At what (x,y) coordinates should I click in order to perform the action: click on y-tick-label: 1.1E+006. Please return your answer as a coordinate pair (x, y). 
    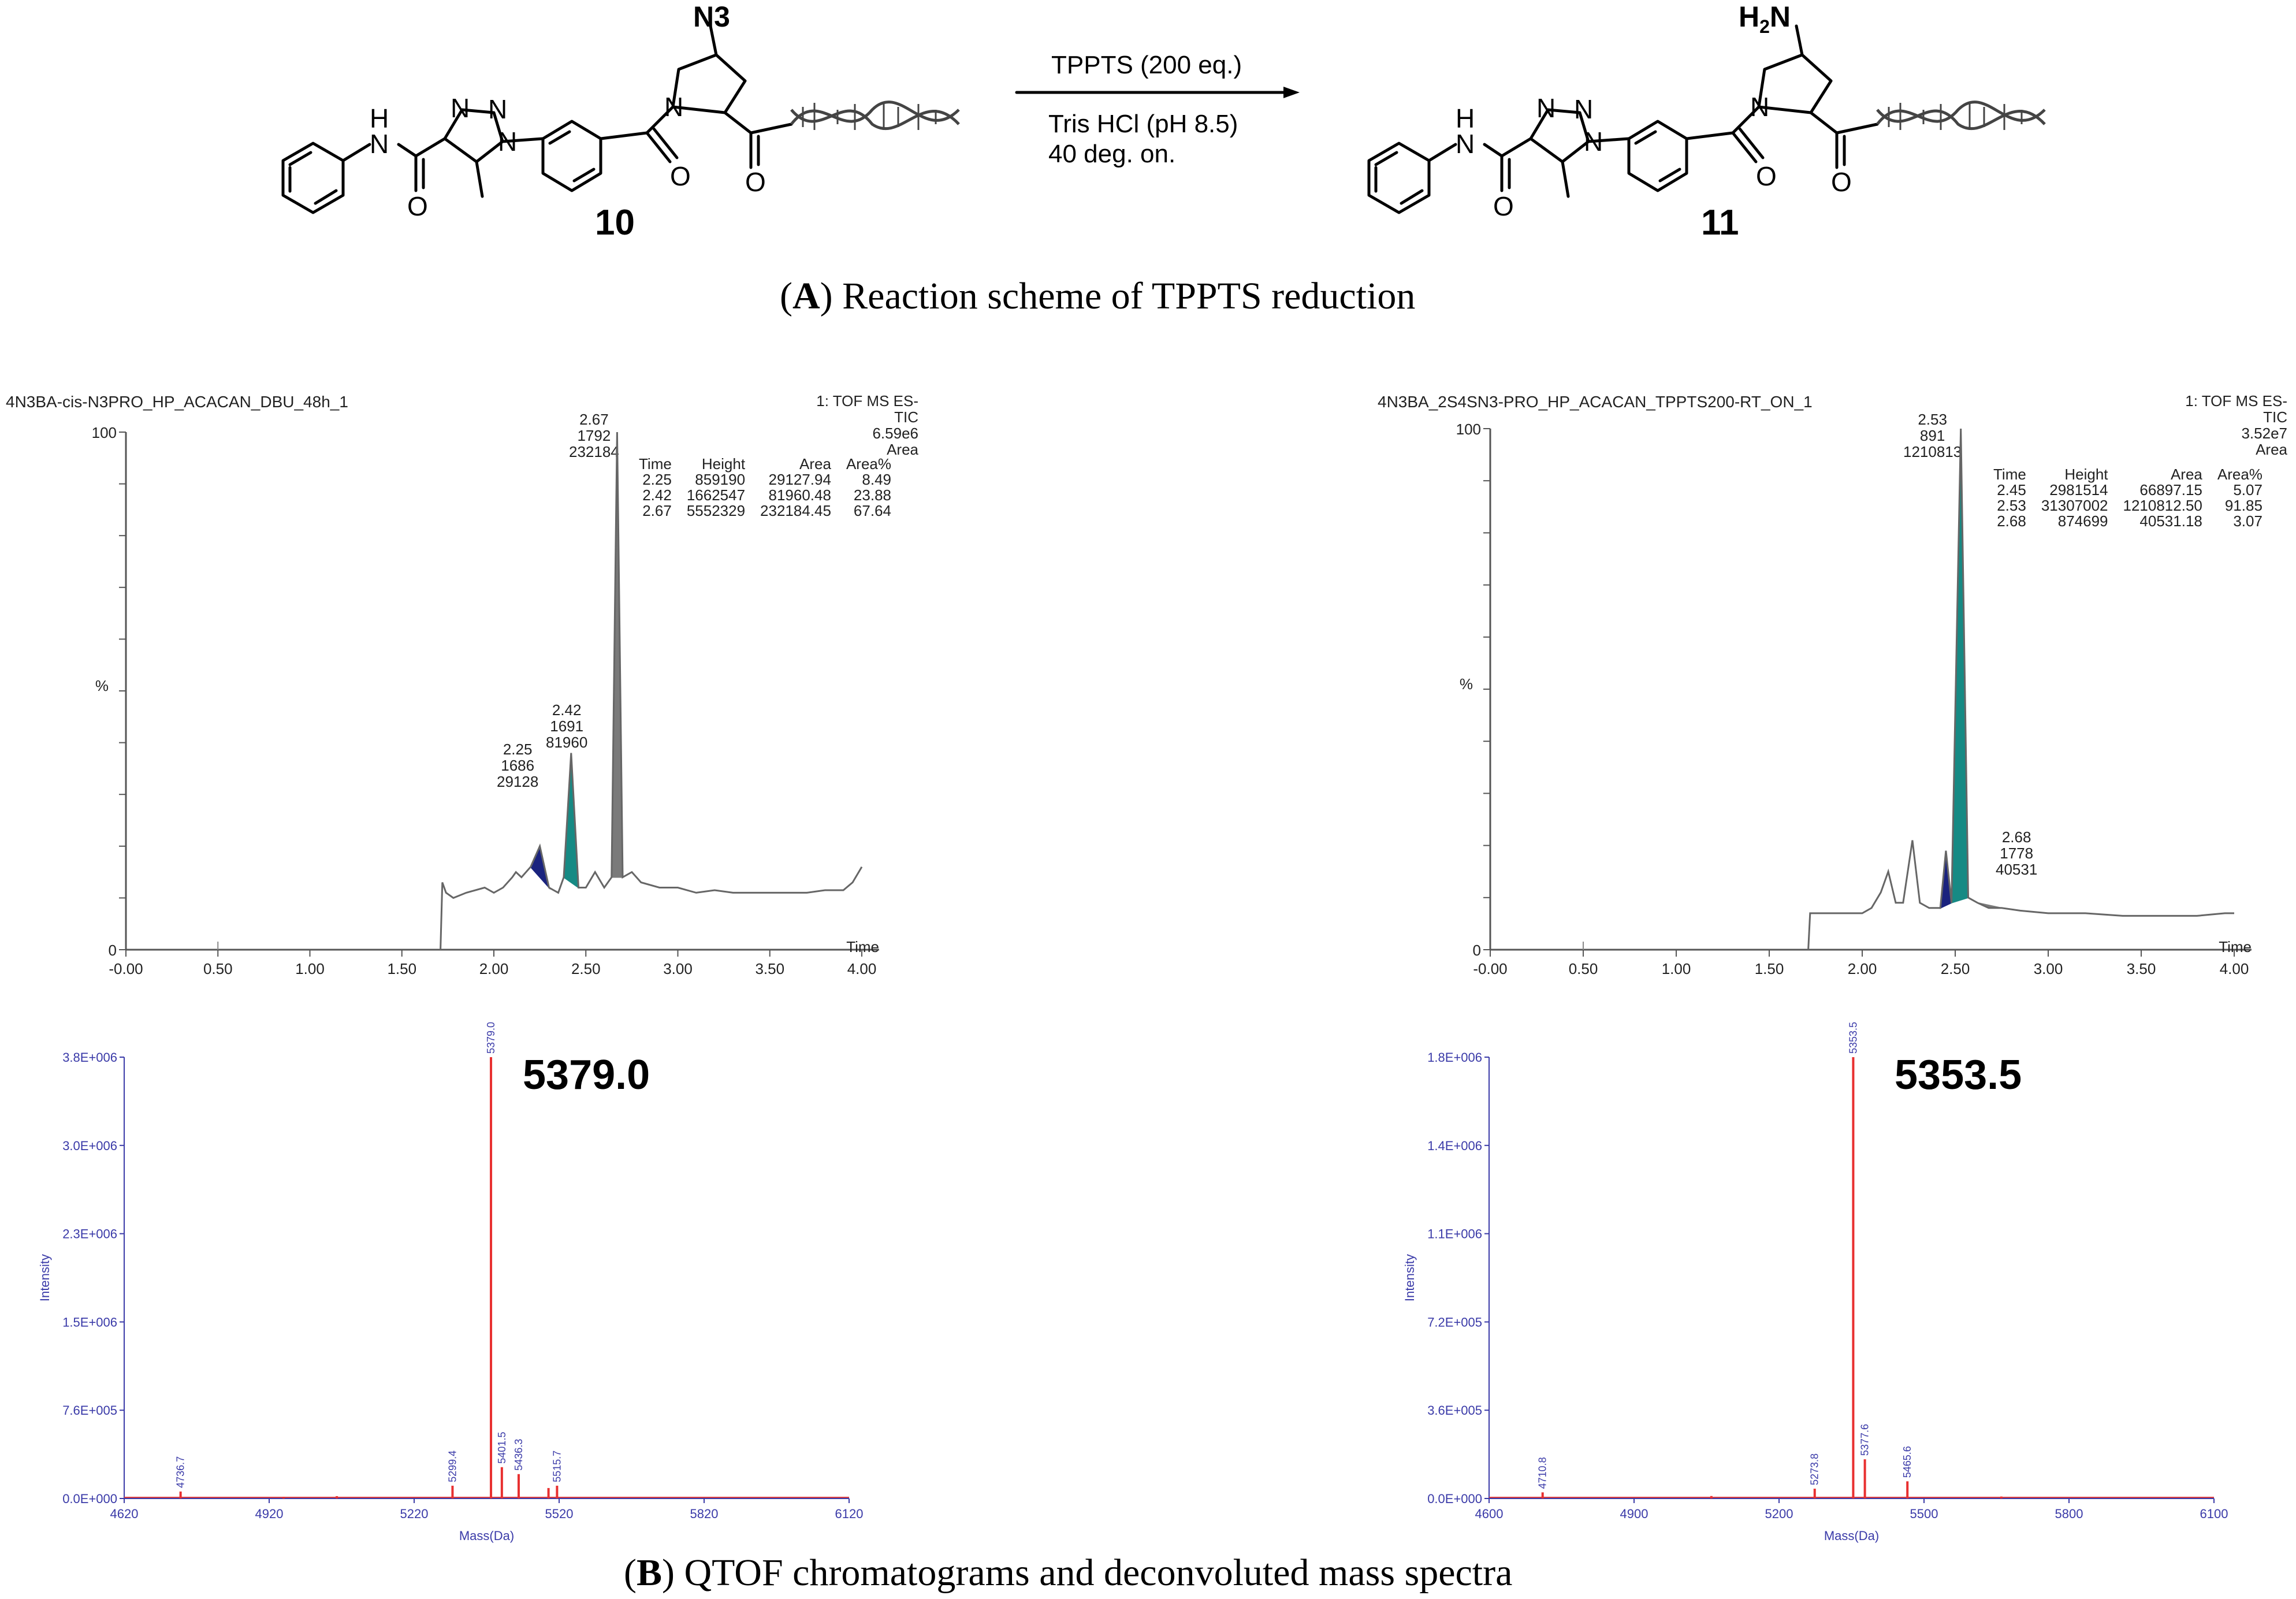
    Looking at the image, I should click on (1454, 1234).